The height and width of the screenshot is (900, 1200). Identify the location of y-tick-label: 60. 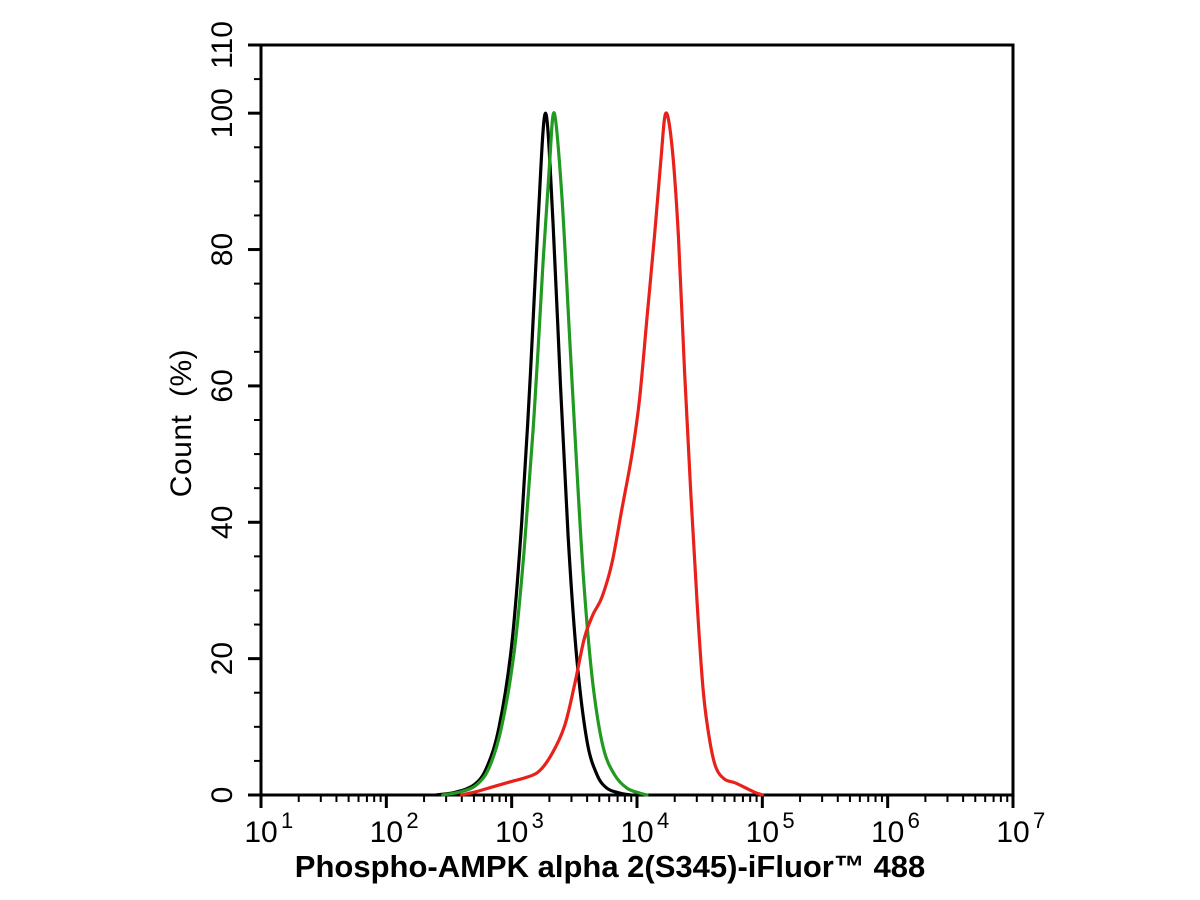
(222, 385).